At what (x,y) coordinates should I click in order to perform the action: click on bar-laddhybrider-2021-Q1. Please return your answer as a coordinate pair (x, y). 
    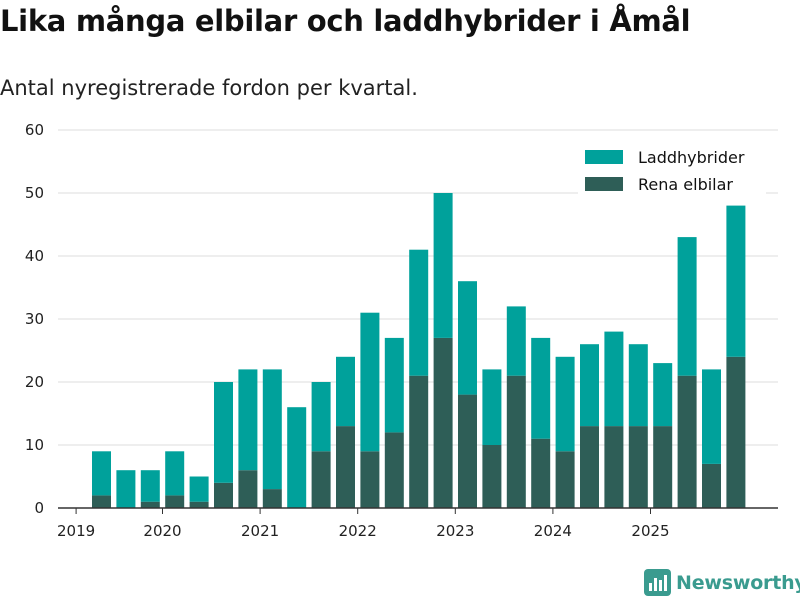
    Looking at the image, I should click on (272, 429).